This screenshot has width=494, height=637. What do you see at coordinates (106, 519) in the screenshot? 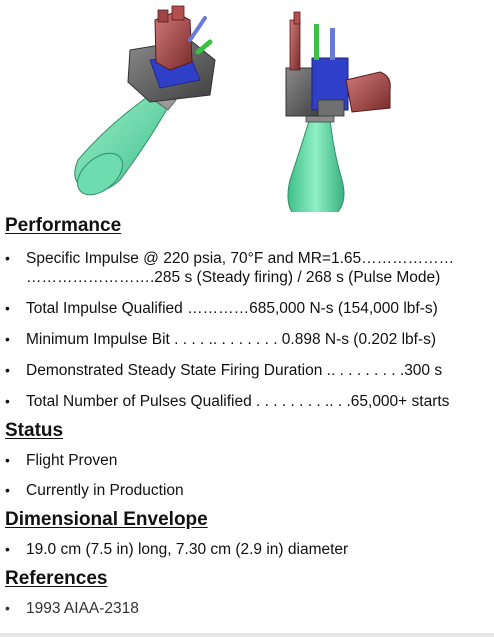
I see `envelope-heading: Dimensional Envelope` at bounding box center [106, 519].